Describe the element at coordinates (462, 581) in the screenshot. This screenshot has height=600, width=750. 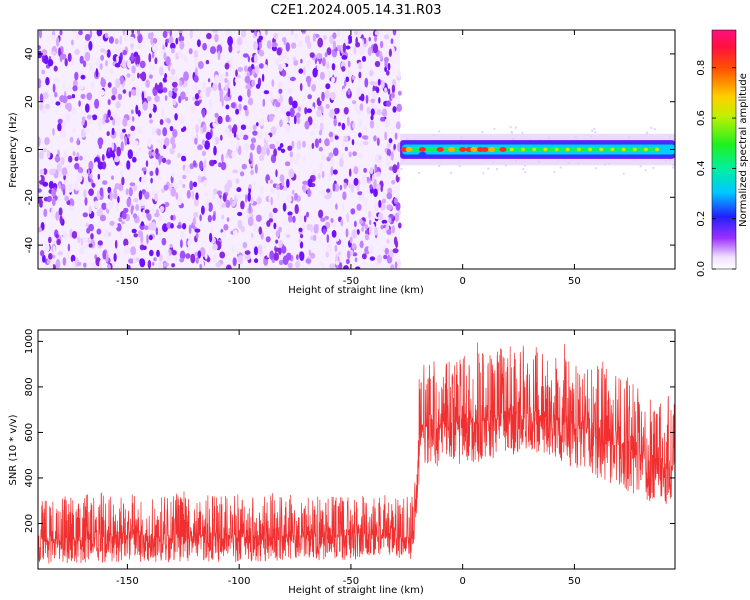
I see `line-xtick-label: 0` at that location.